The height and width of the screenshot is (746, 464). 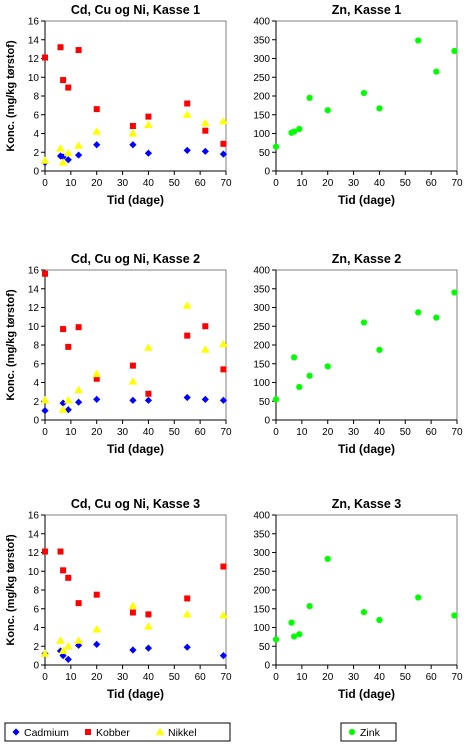 I want to click on chart-title: Cd, Cu og Ni, Kasse 1, so click(x=135, y=10).